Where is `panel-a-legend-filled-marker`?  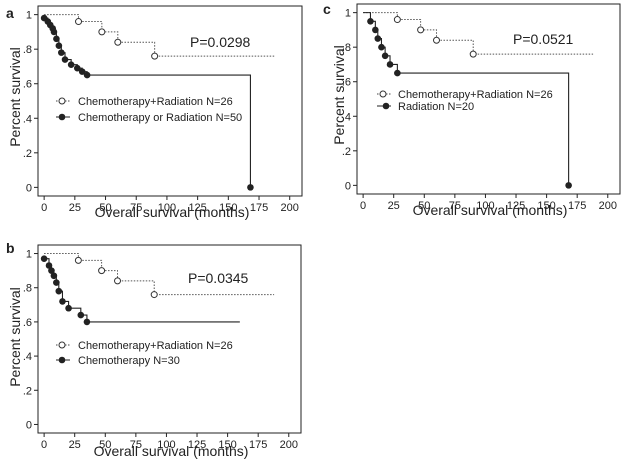
panel-a-legend-filled-marker is located at coordinates (62, 117).